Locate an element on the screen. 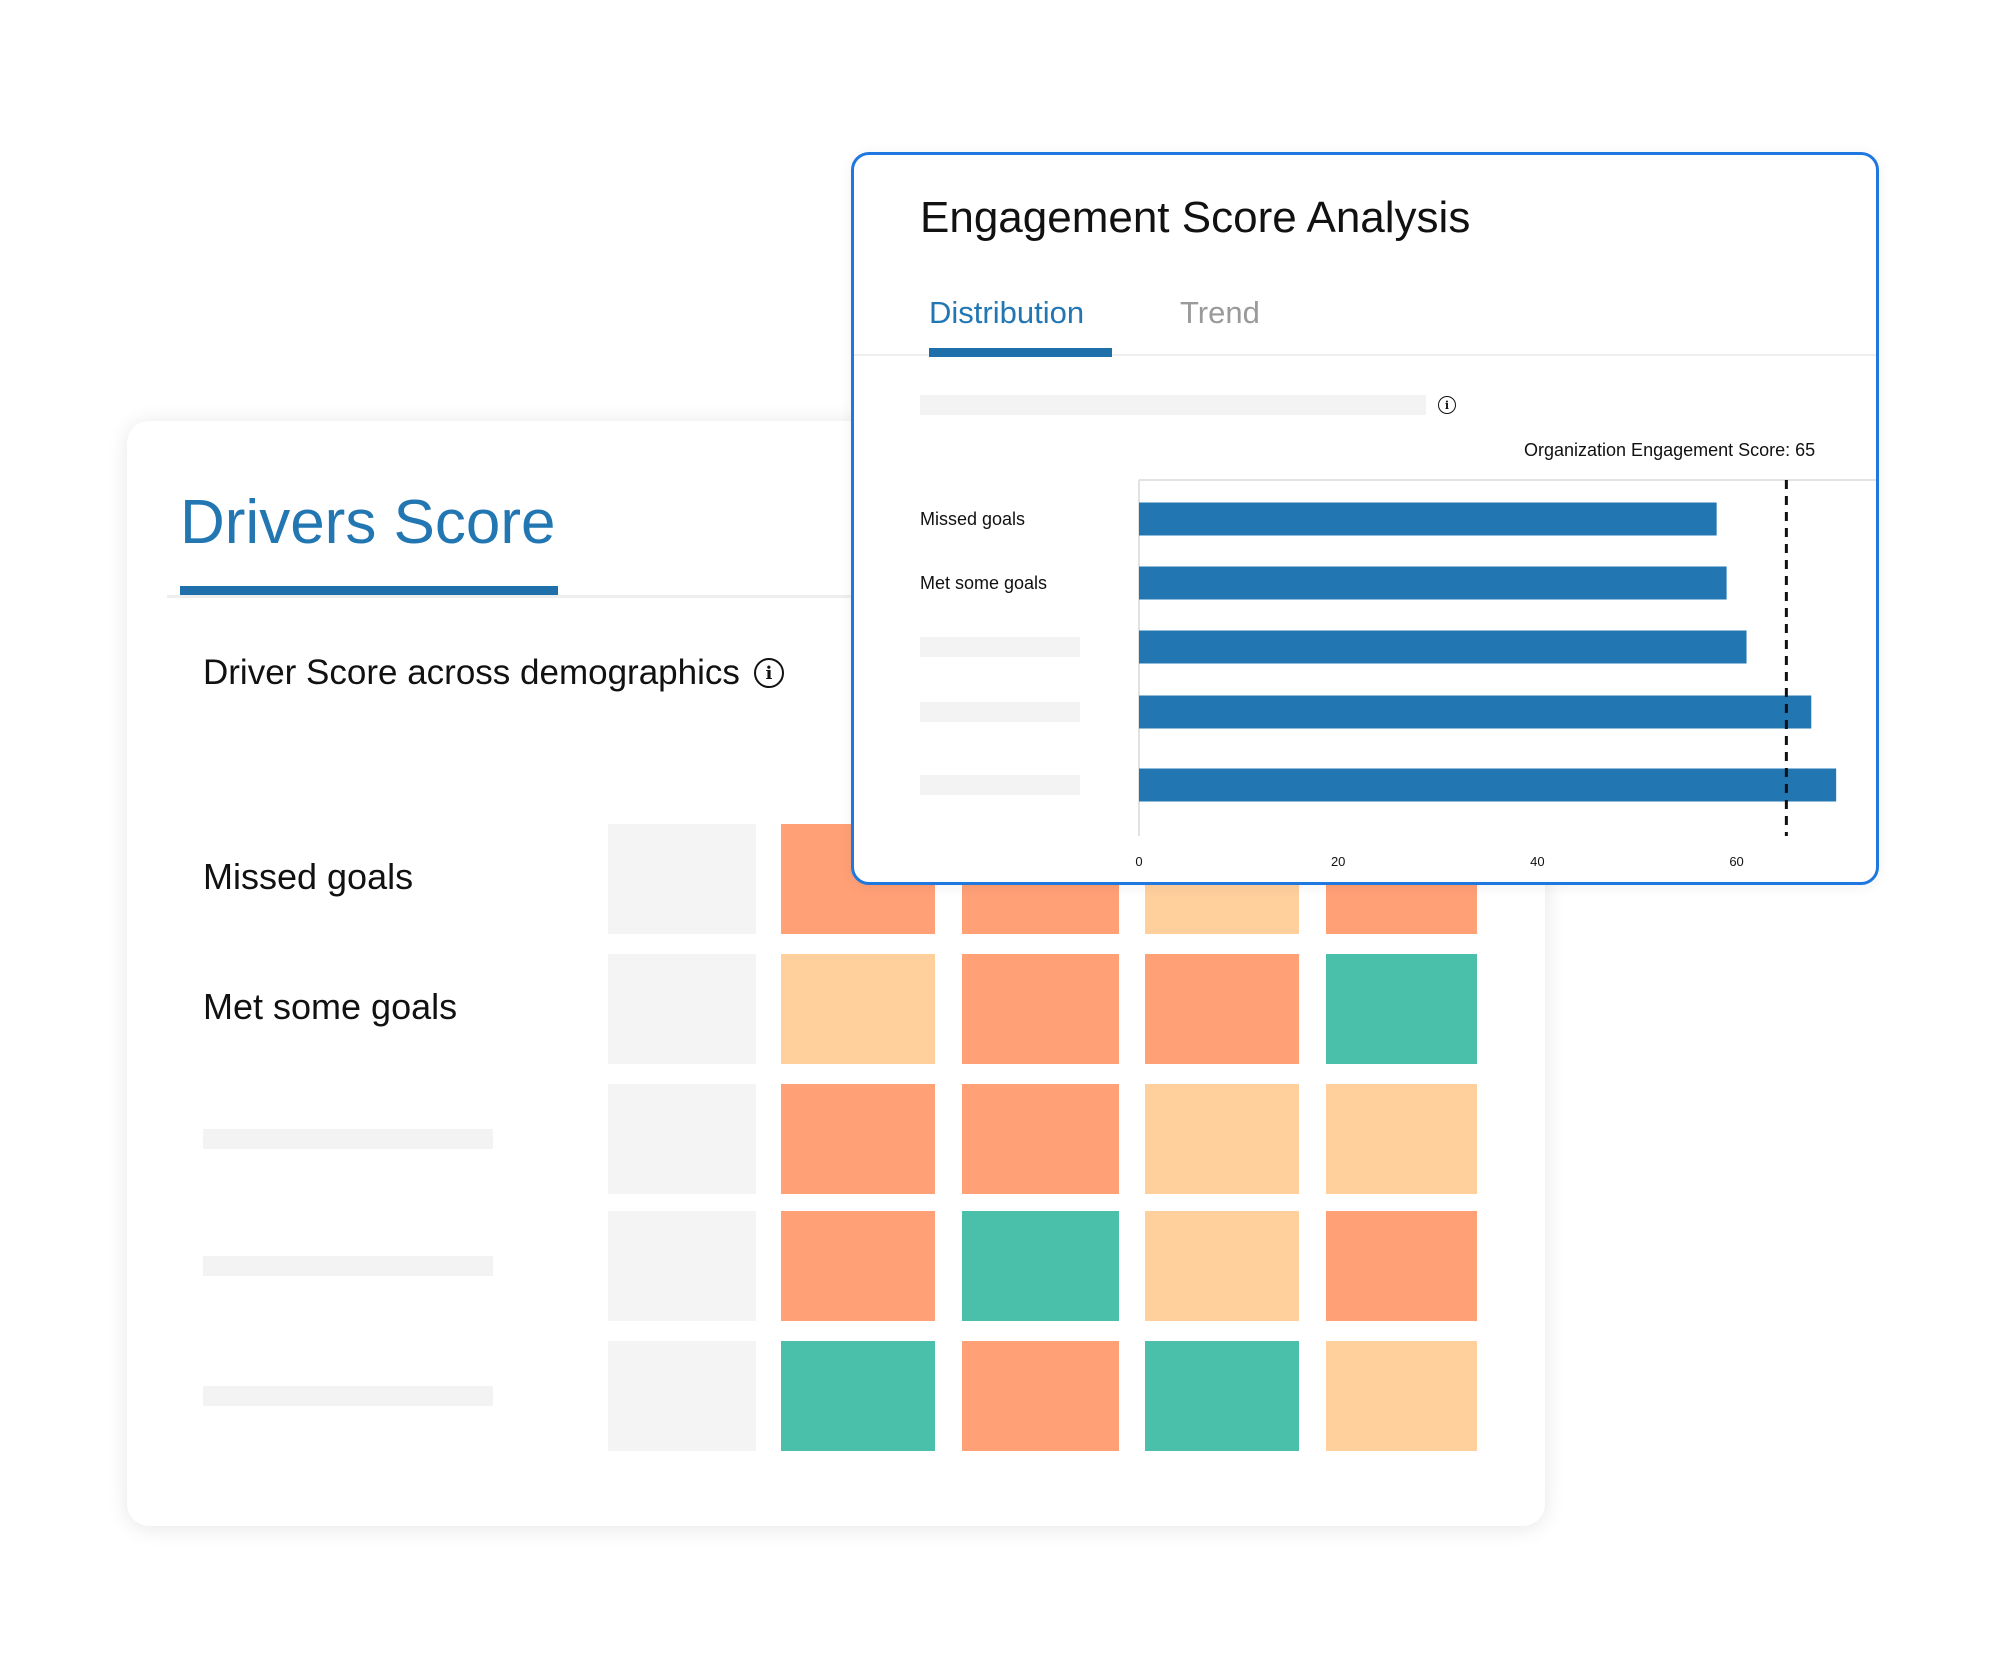 The width and height of the screenshot is (2000, 1672). x-tick-label: 0 is located at coordinates (1138, 861).